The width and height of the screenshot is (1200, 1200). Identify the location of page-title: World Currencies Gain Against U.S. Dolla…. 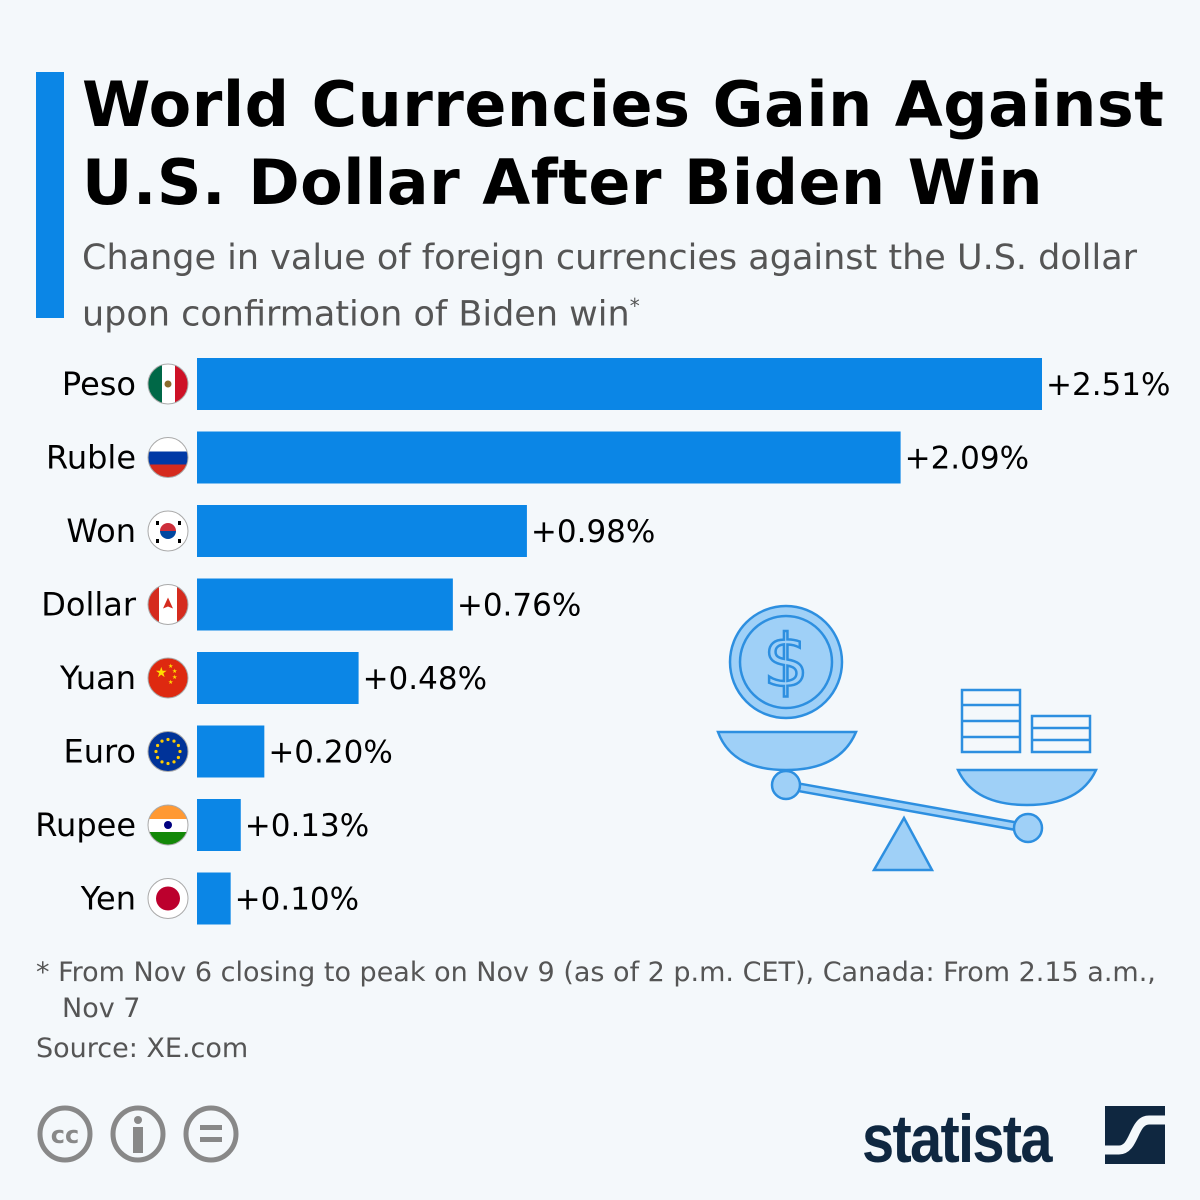
(623, 143).